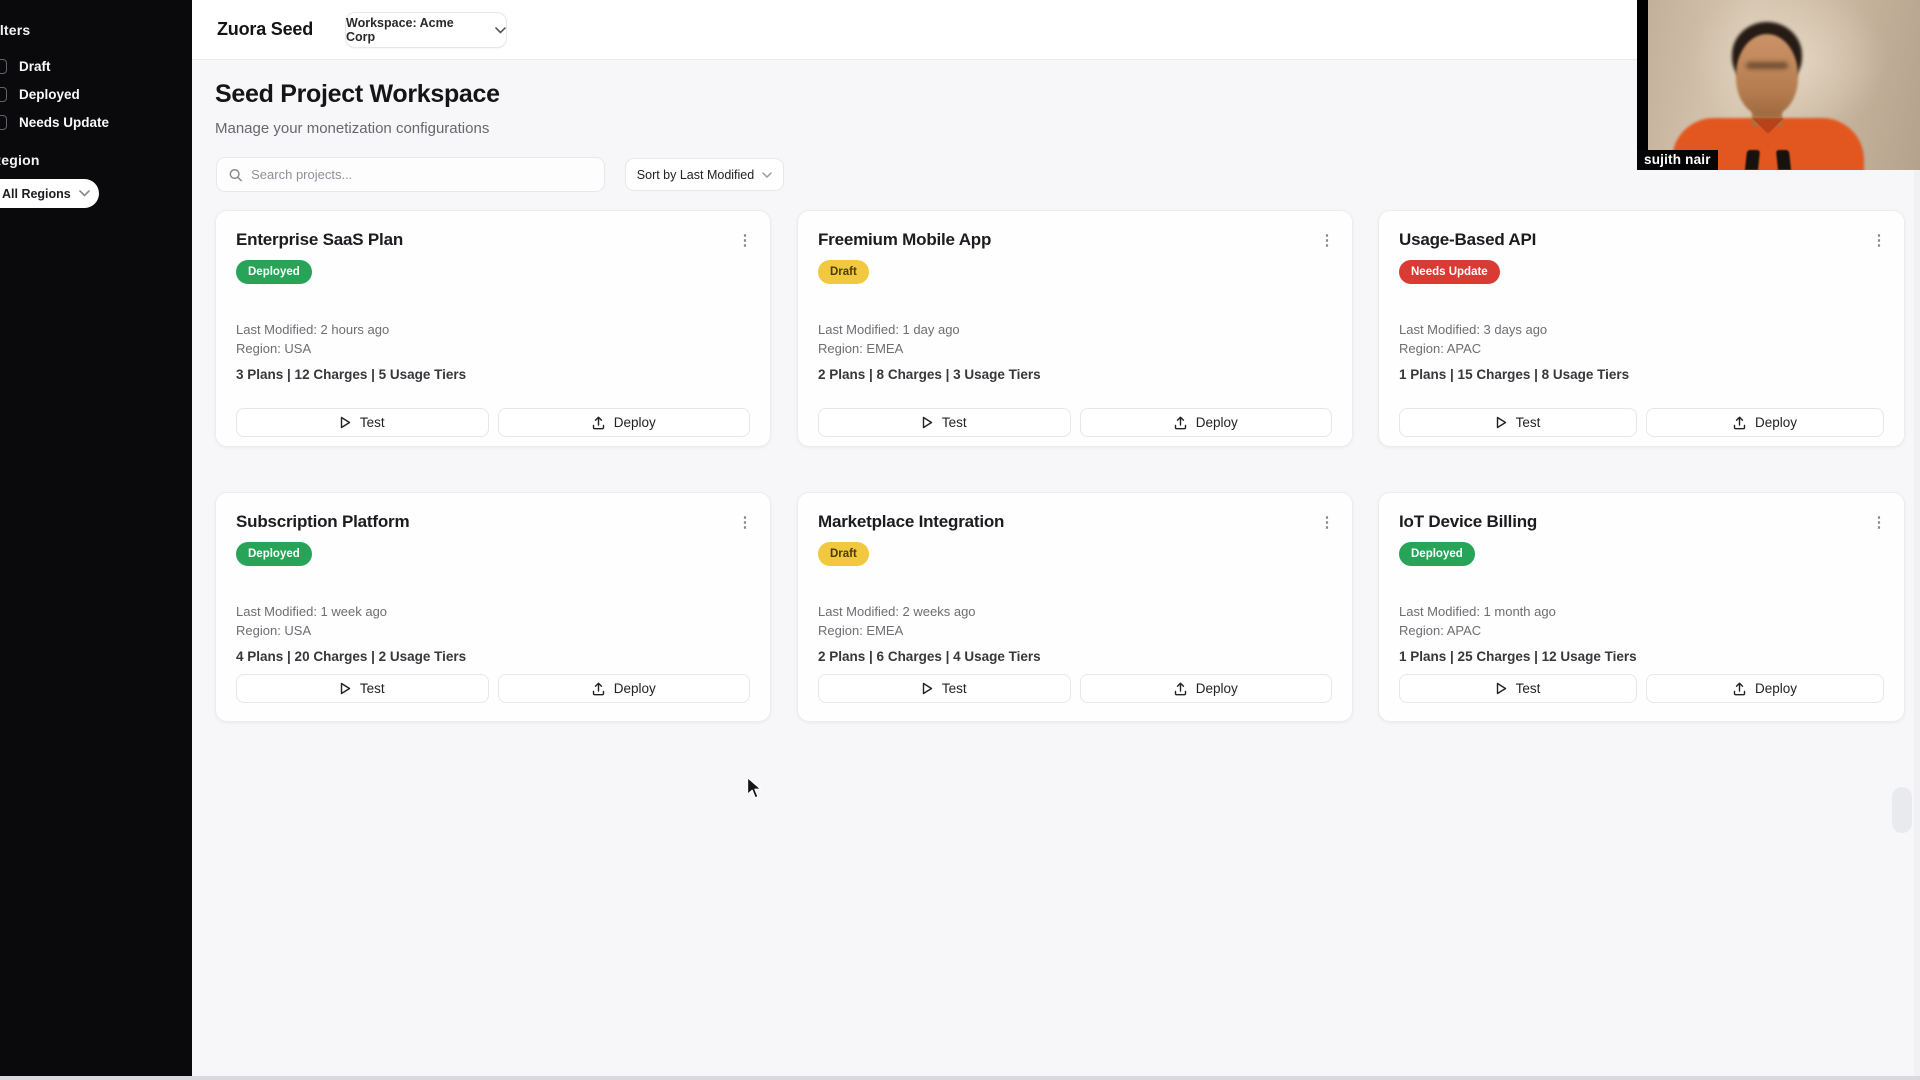  What do you see at coordinates (3, 94) in the screenshot?
I see `deployed-checkbox` at bounding box center [3, 94].